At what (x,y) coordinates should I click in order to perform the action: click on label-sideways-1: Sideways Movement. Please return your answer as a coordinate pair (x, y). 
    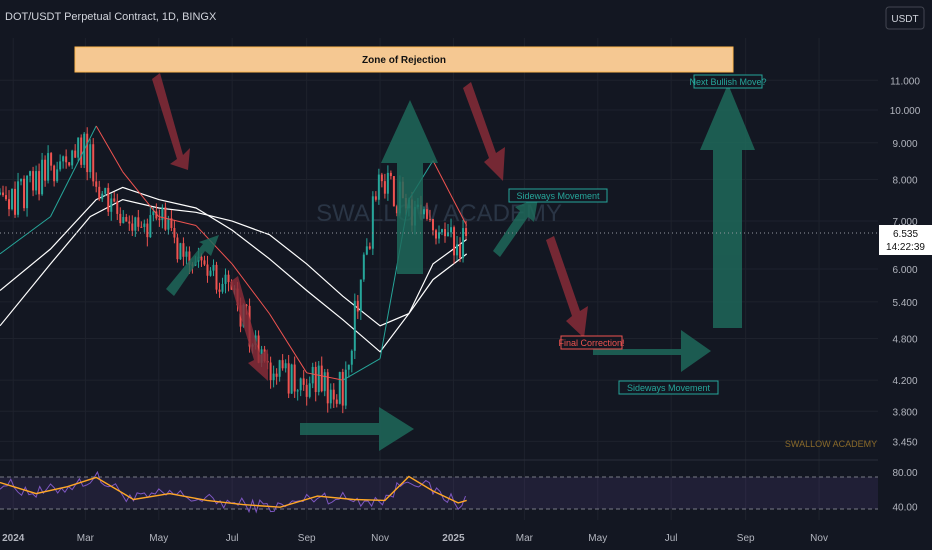
    Looking at the image, I should click on (558, 195).